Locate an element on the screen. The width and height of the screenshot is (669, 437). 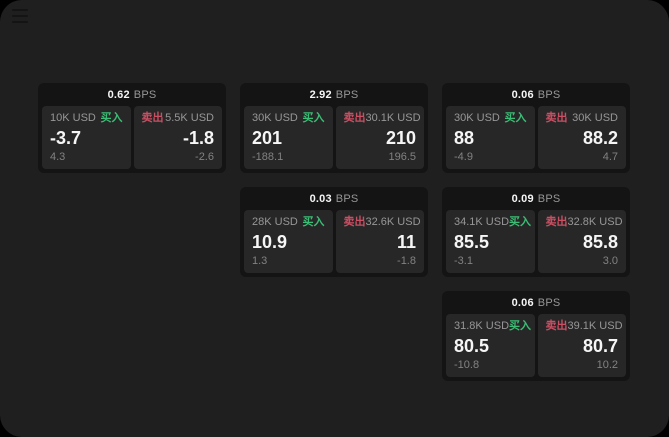
buy-amount: 28K USD is located at coordinates (275, 222).